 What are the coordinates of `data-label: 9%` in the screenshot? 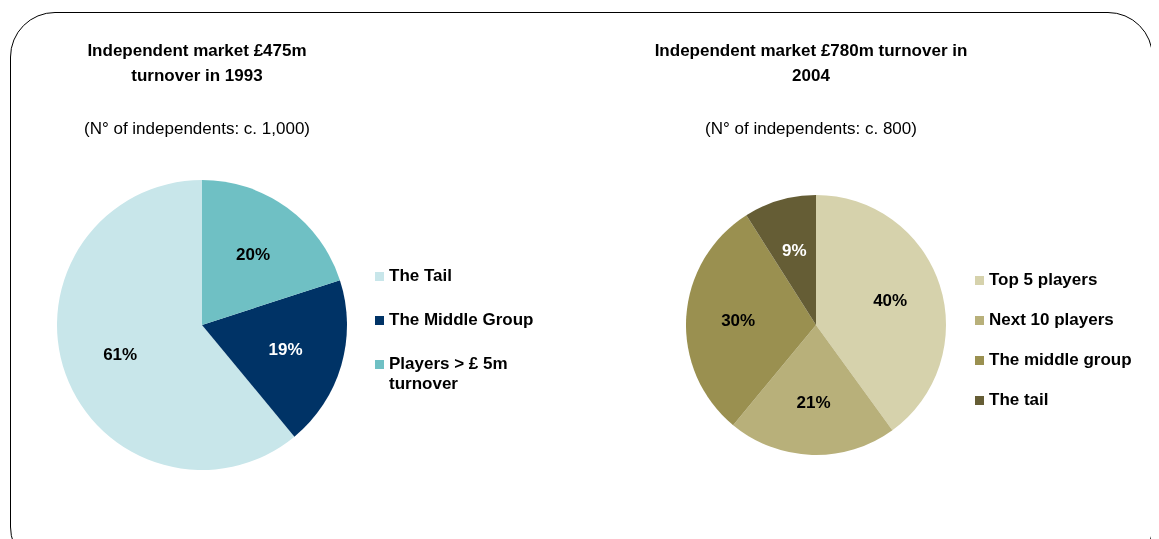 It's located at (794, 250).